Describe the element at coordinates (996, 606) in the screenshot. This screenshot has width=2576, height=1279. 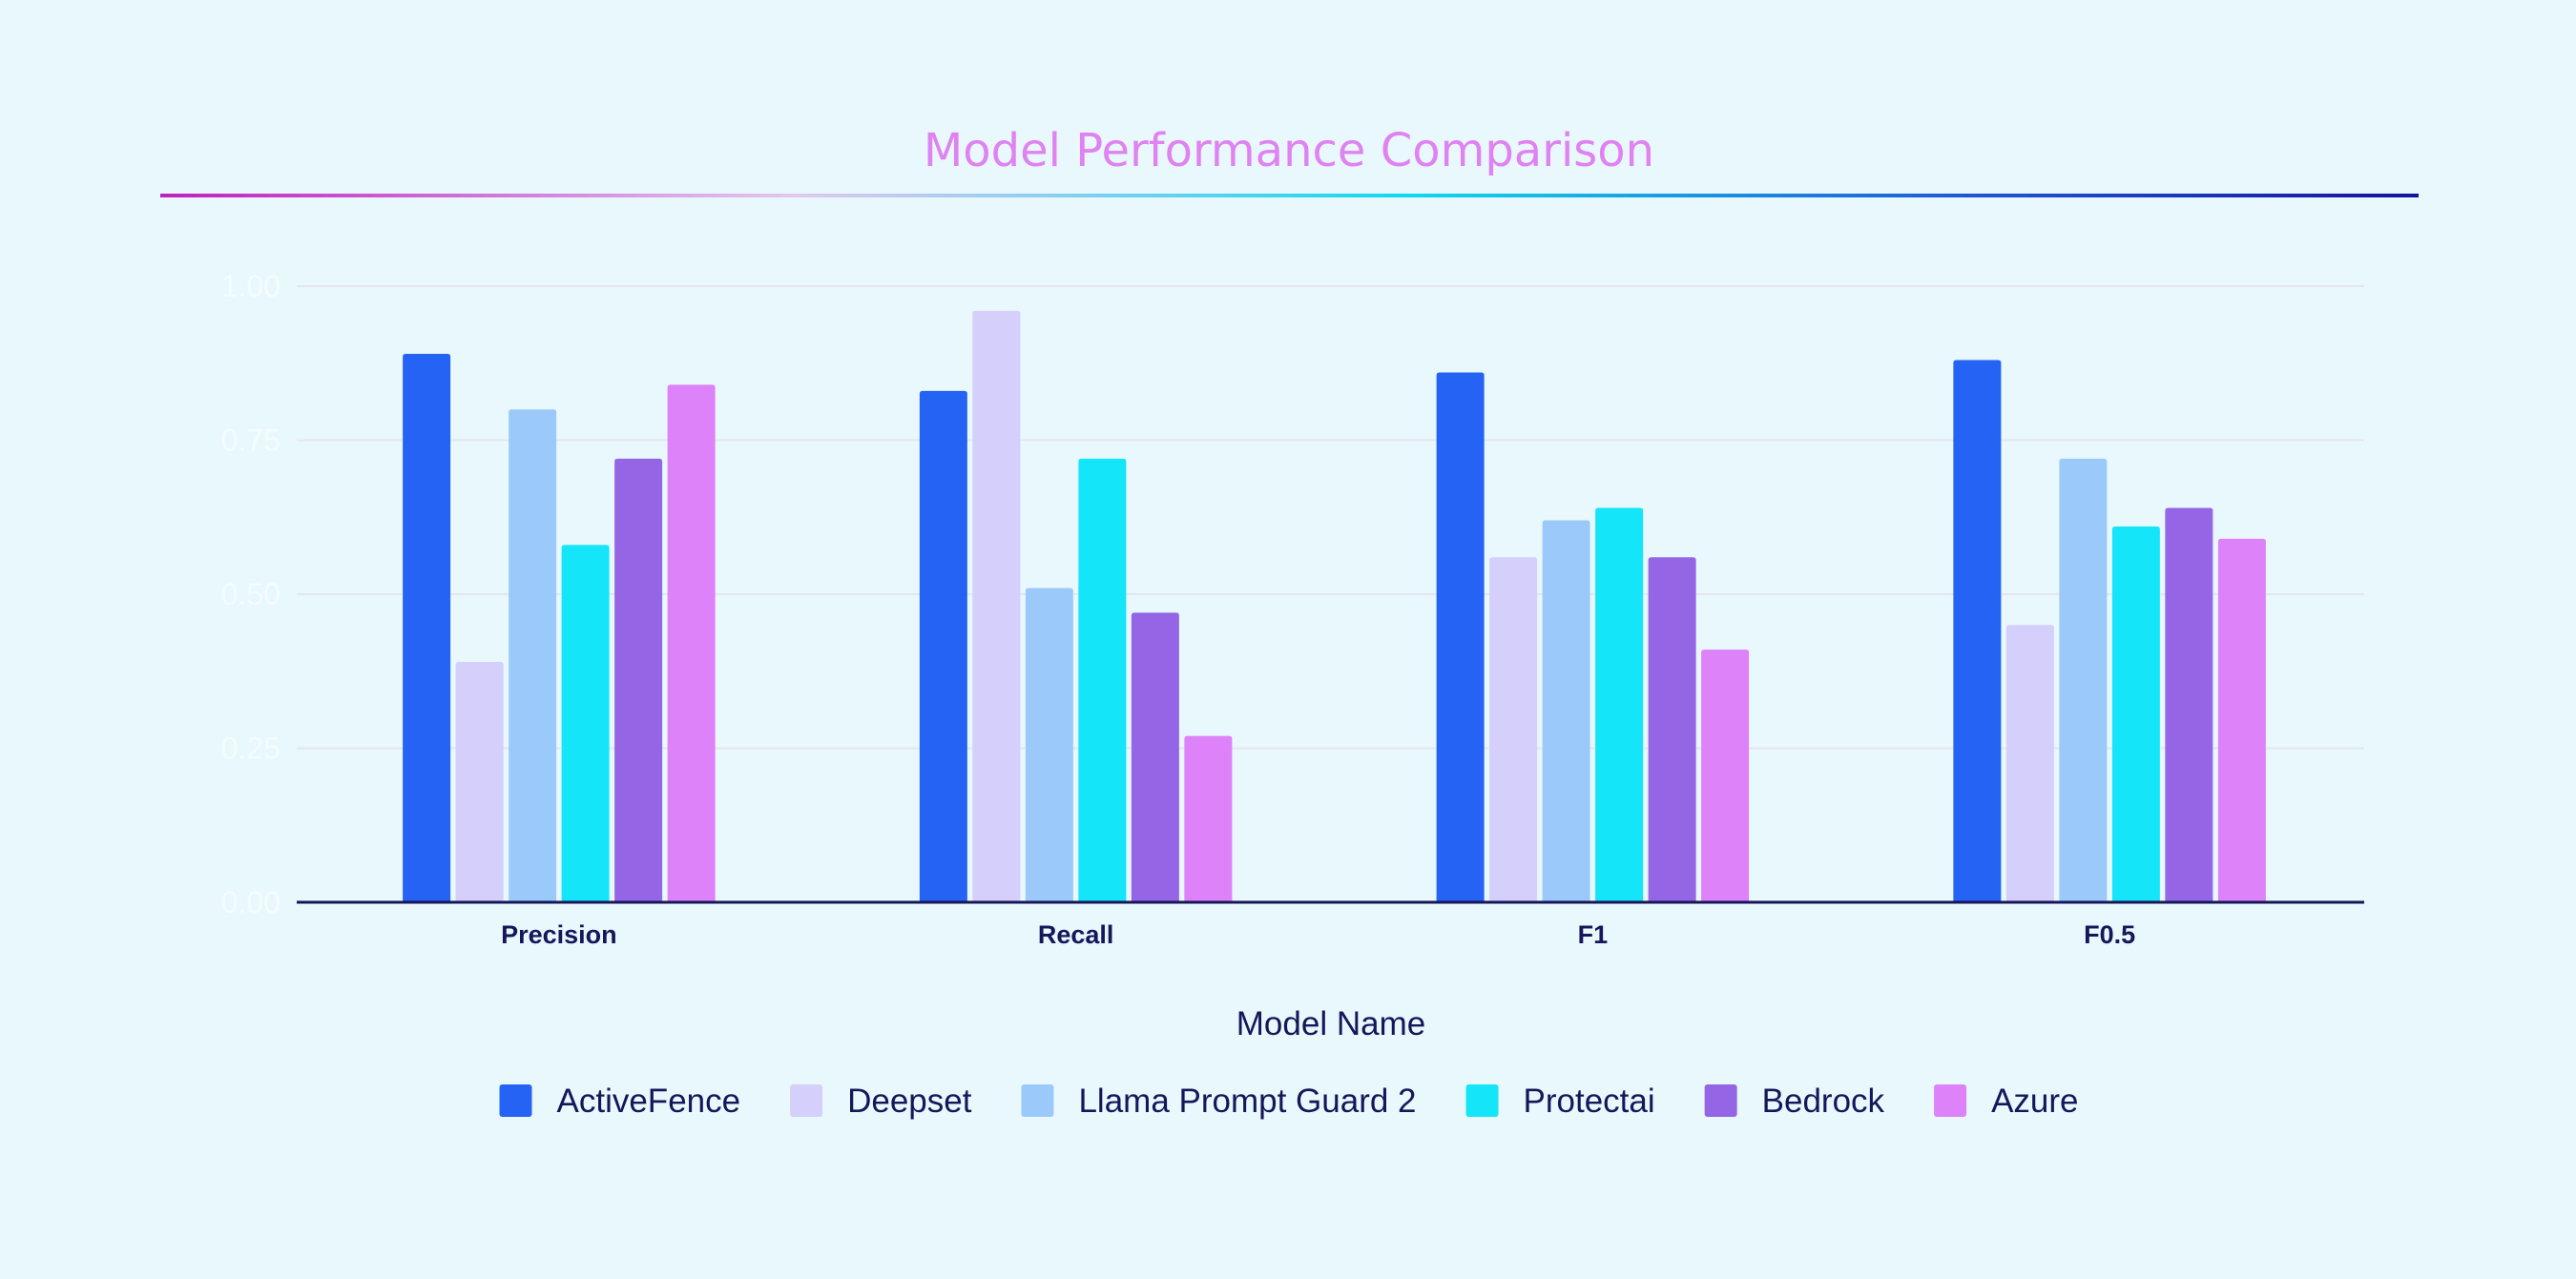
I see `bar-deepset-recall` at that location.